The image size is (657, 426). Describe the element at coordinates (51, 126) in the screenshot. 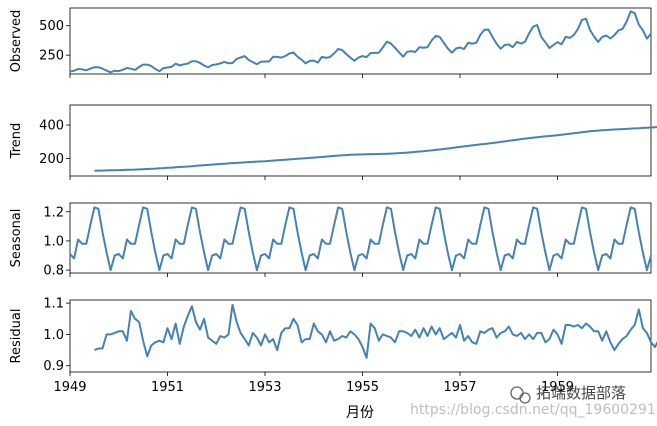

I see `y-tick-label: 400` at that location.